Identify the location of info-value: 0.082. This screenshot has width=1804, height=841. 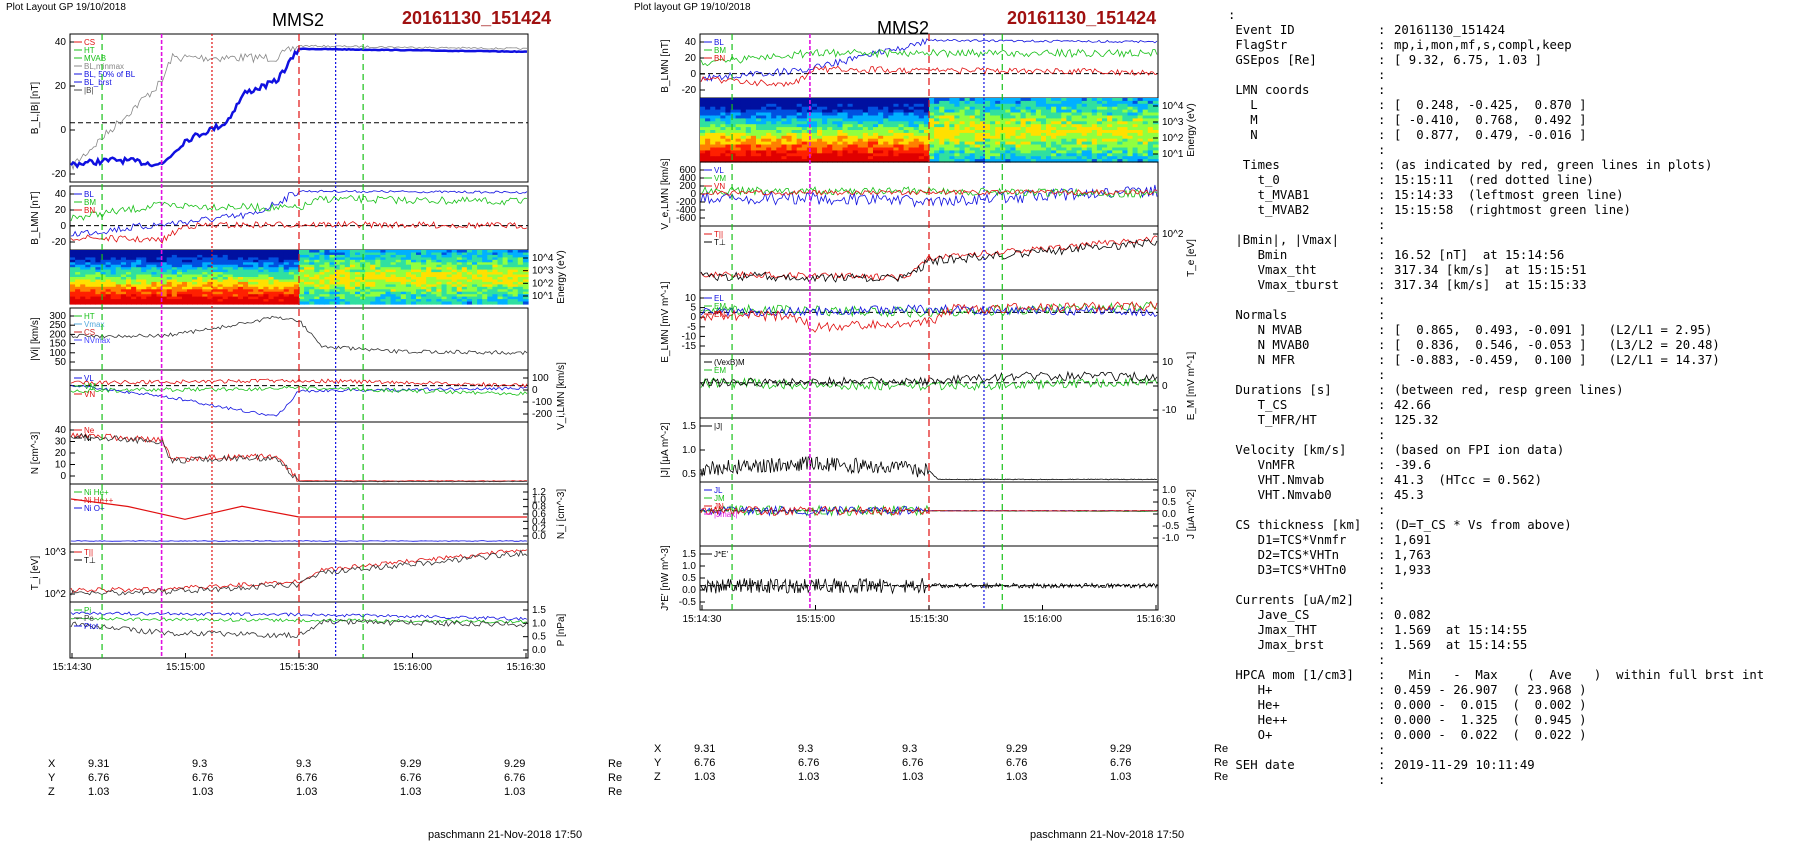
(1413, 615).